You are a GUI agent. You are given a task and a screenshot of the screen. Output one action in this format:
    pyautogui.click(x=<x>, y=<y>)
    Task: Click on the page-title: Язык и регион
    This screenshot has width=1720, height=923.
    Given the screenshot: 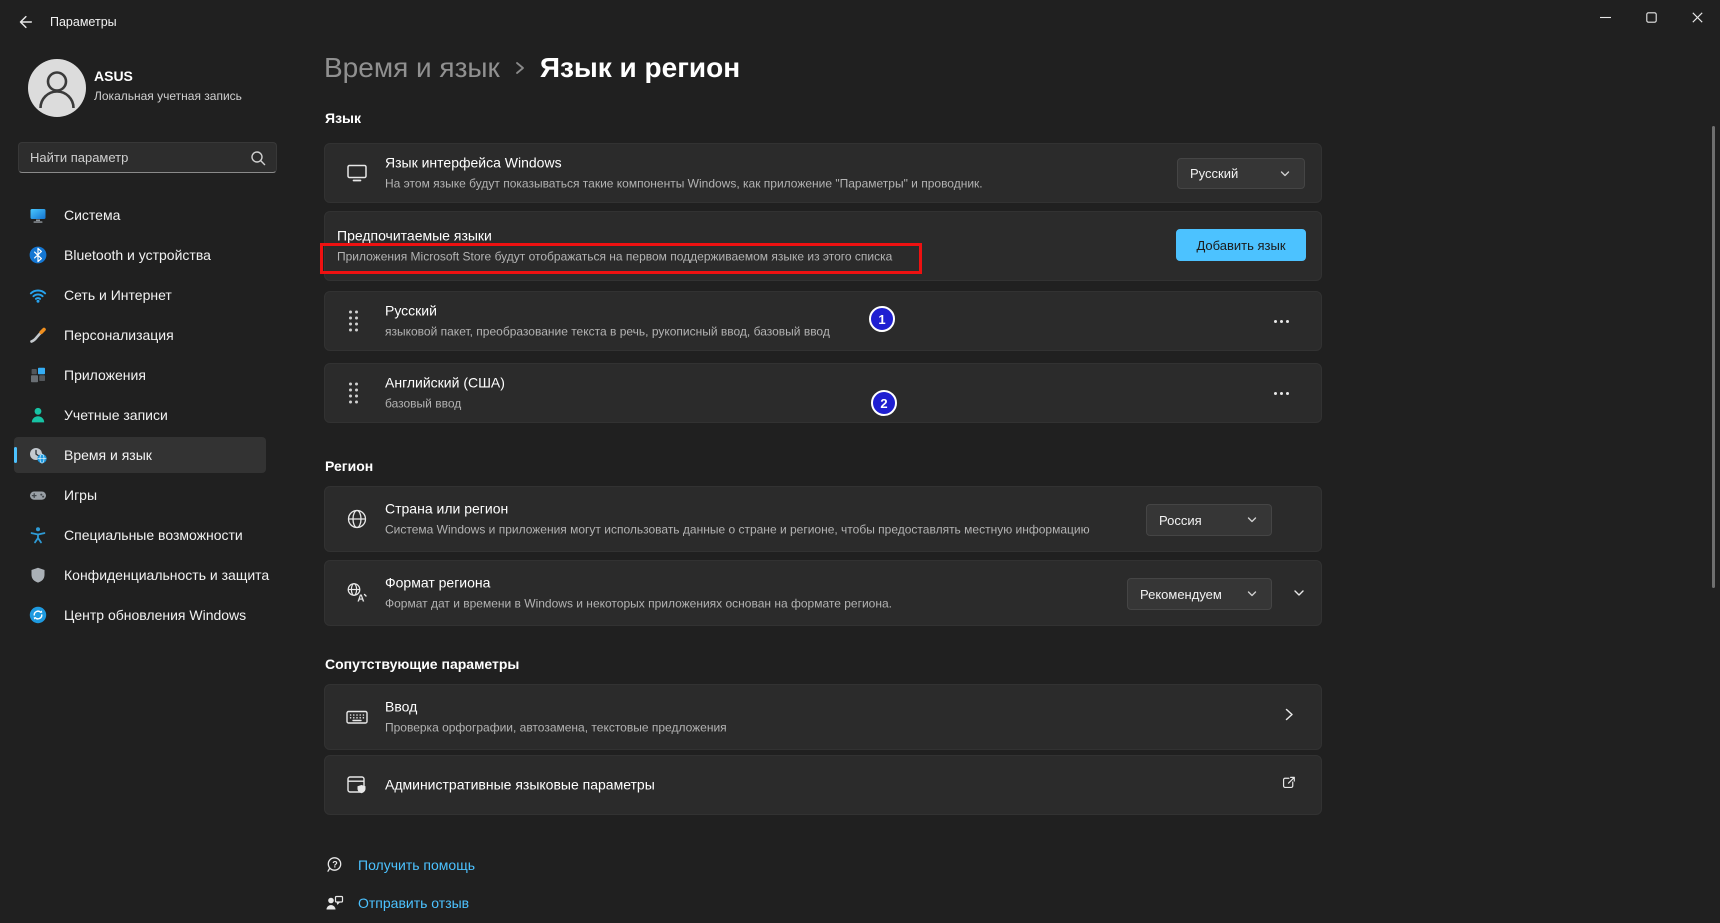 What is the action you would take?
    pyautogui.click(x=640, y=67)
    